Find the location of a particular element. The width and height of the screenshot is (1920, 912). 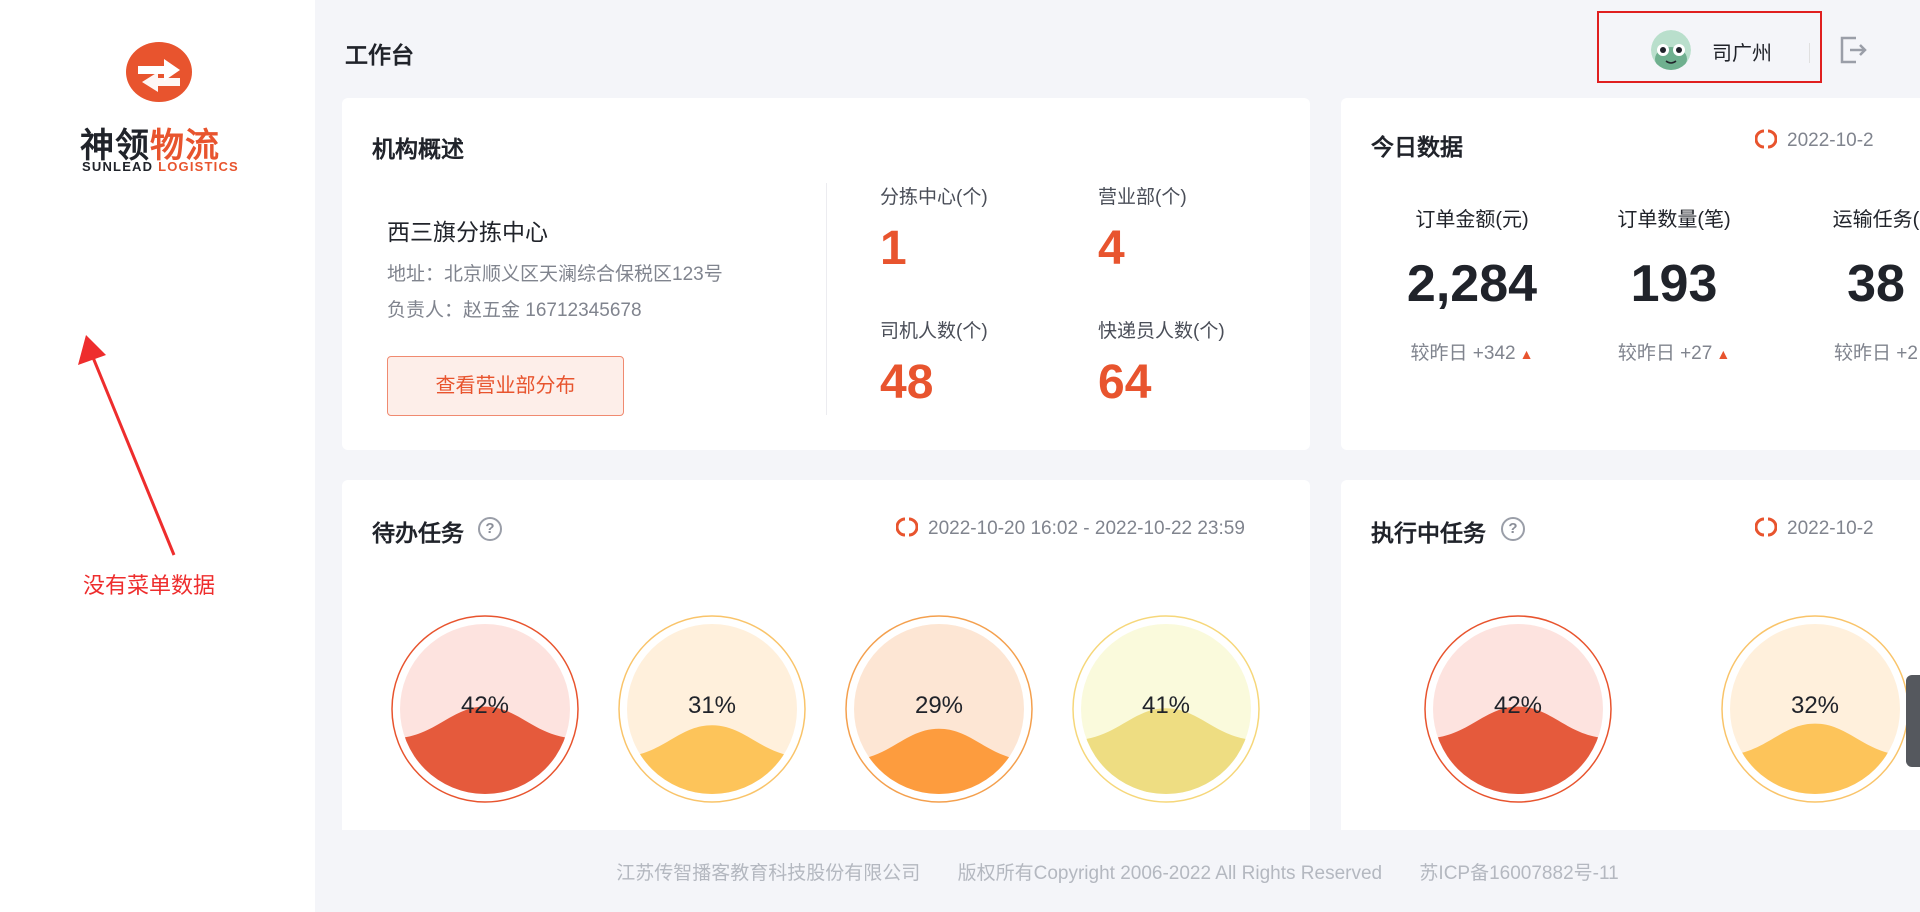

task-gauge: 32% is located at coordinates (1815, 709).